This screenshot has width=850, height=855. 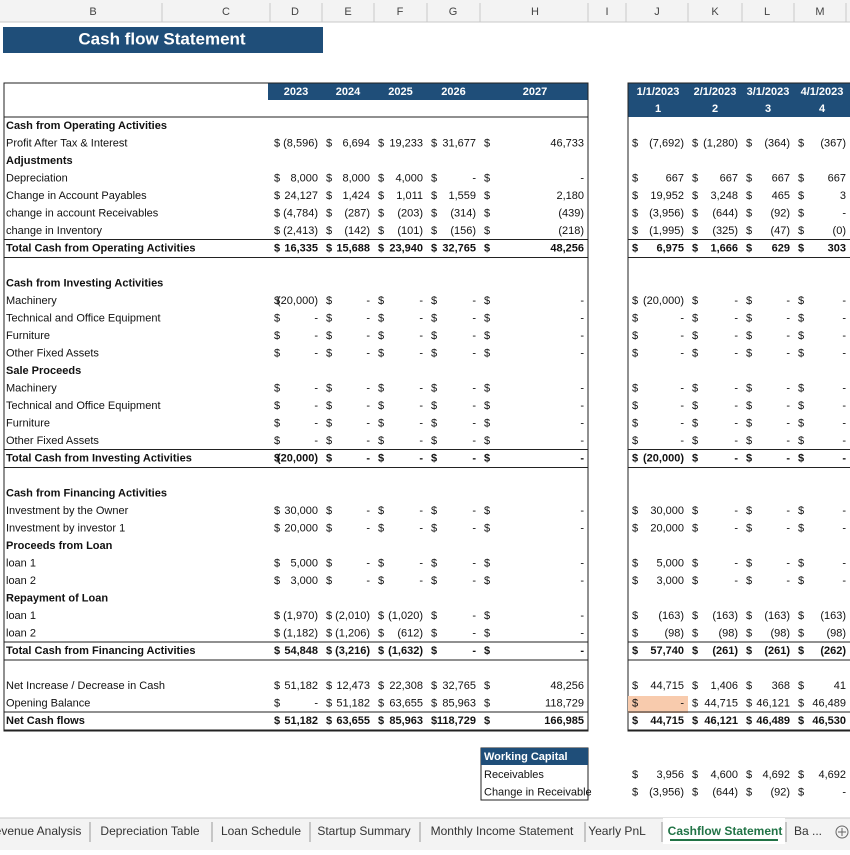 I want to click on row-label: Machinery, so click(x=31, y=301).